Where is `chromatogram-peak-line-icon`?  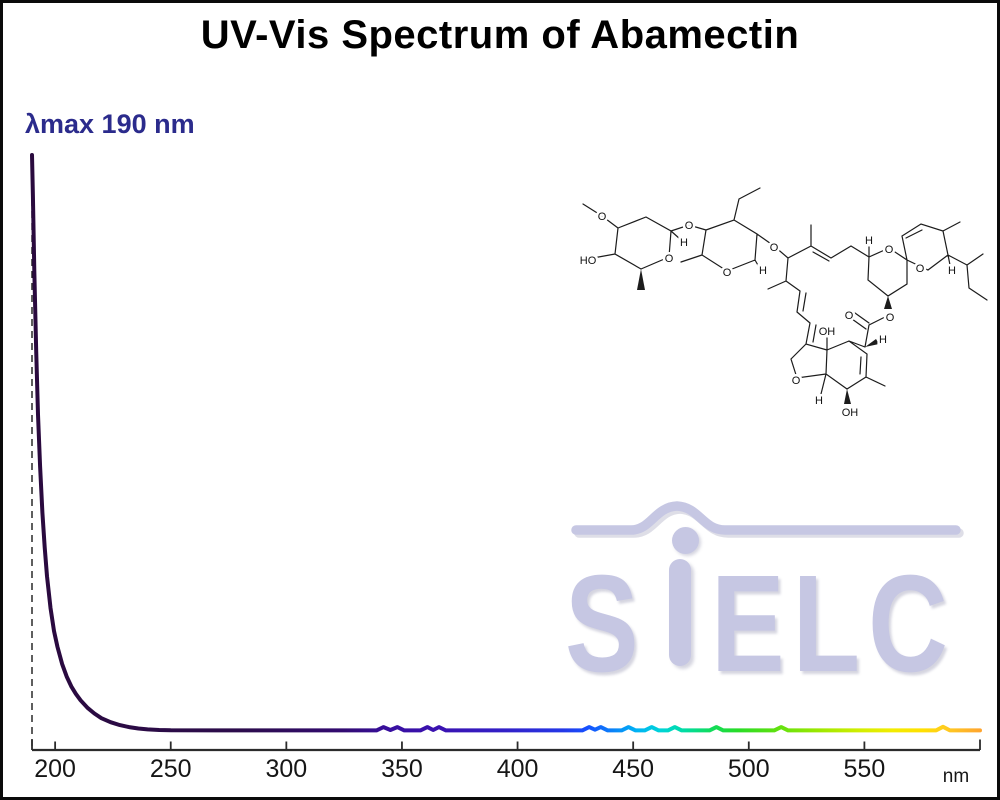
chromatogram-peak-line-icon is located at coordinates (767, 519).